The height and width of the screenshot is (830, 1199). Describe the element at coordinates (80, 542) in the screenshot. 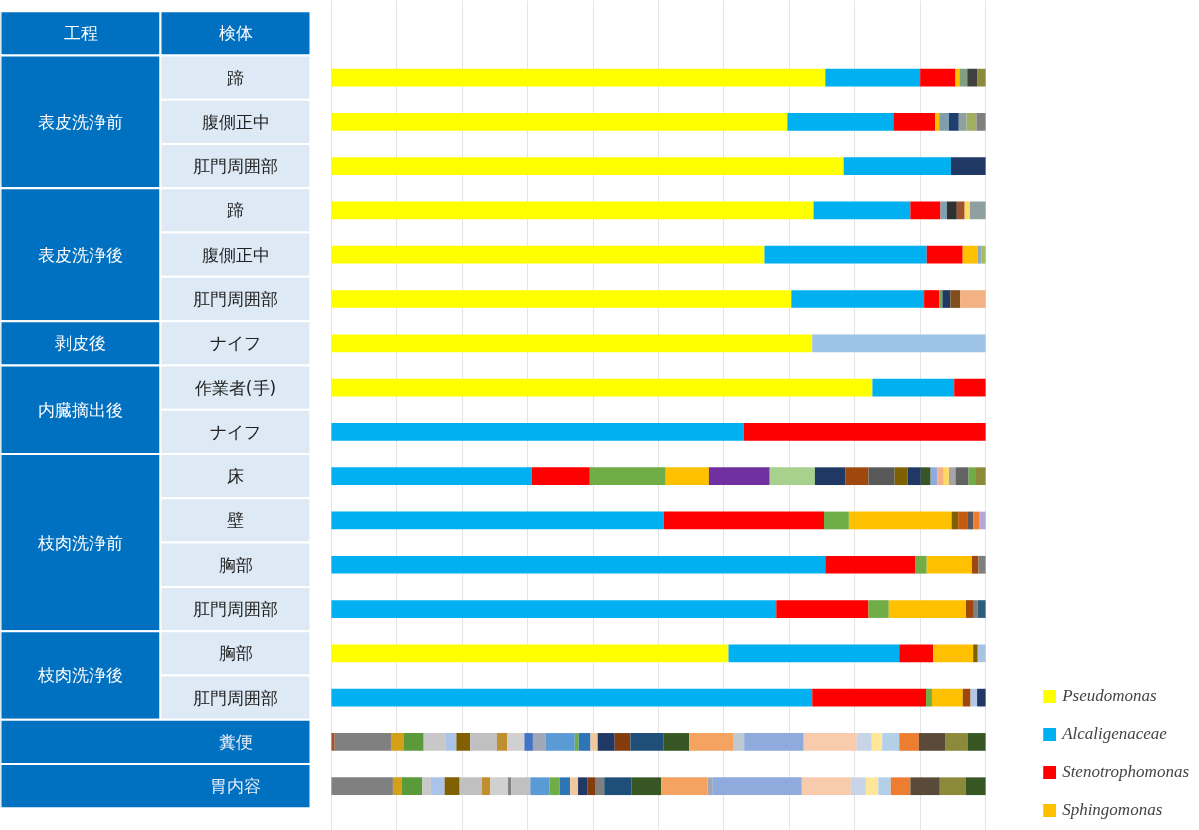

I see `text: 枝肉洗浄前` at that location.